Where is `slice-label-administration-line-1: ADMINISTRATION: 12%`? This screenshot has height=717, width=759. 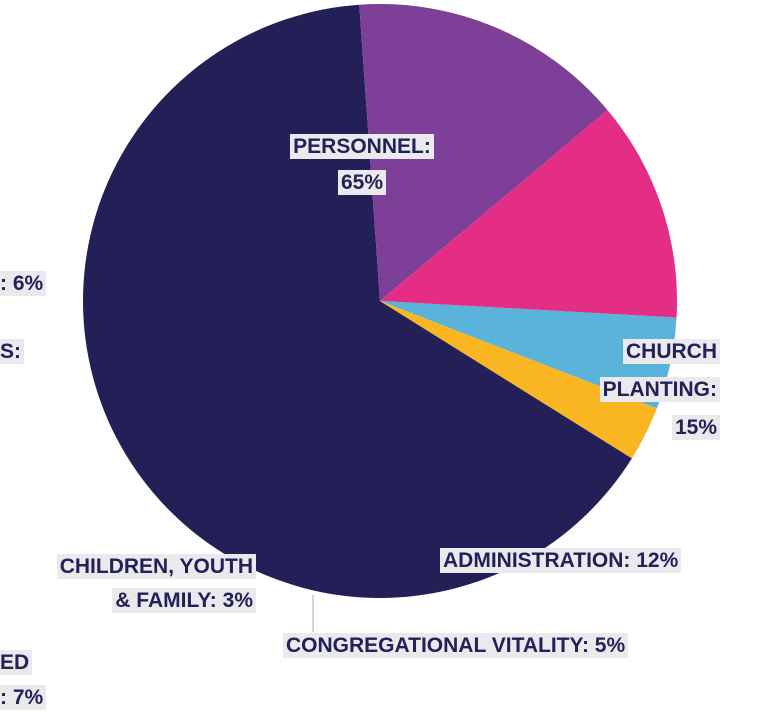
slice-label-administration-line-1: ADMINISTRATION: 12% is located at coordinates (561, 560).